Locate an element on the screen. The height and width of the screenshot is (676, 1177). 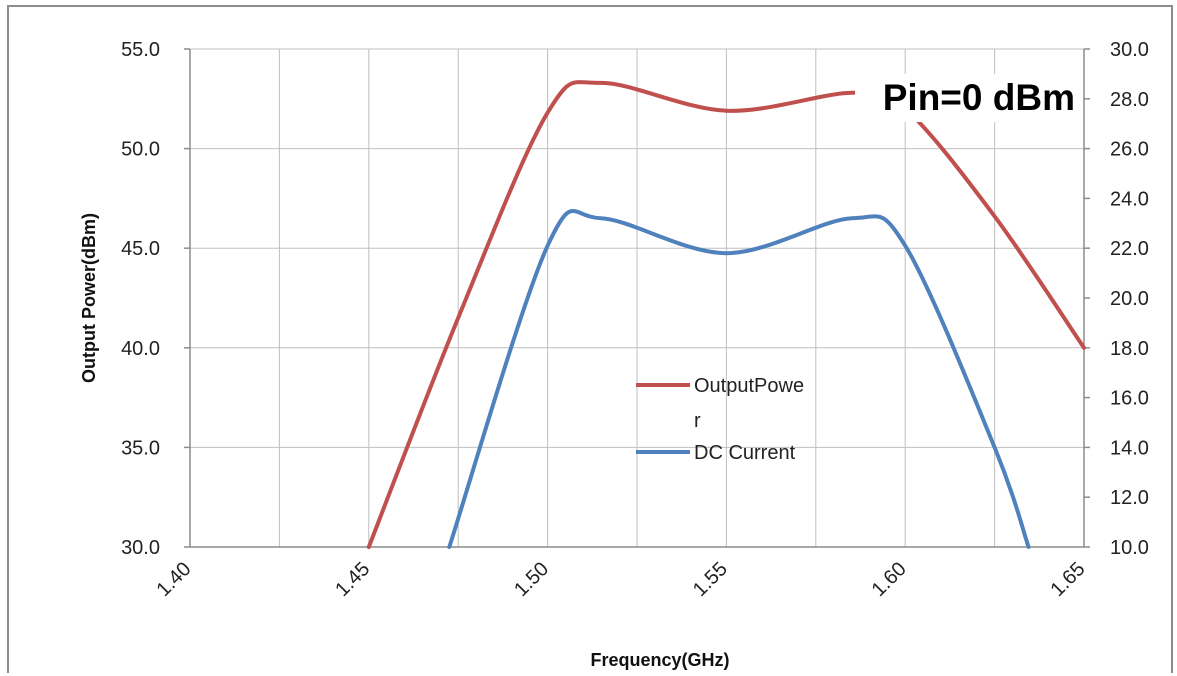
y-right-tick-label: 20.0 is located at coordinates (1129, 299).